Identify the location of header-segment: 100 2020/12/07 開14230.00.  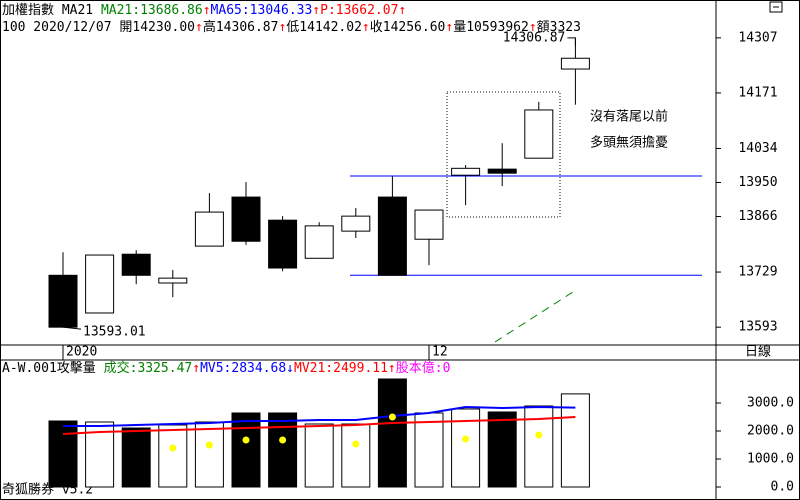
(98, 27).